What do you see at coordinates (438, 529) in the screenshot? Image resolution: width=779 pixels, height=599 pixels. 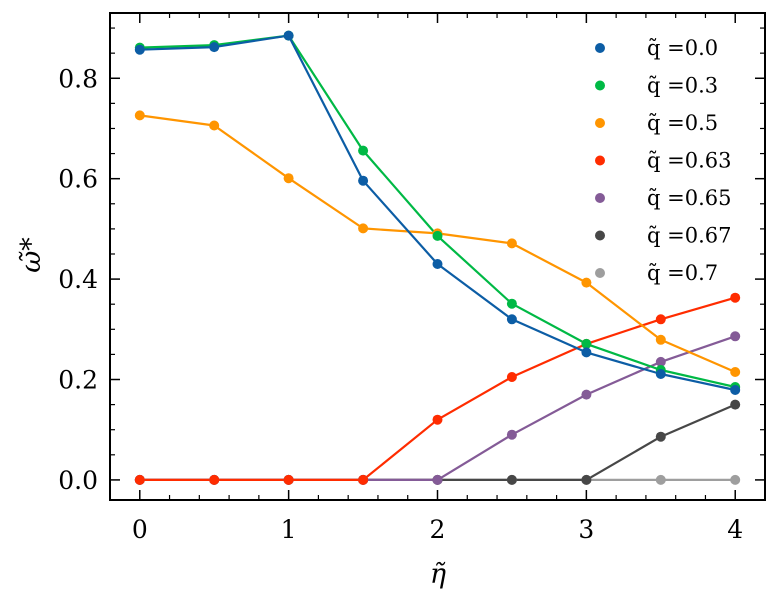 I see `x-tick-label: 2` at bounding box center [438, 529].